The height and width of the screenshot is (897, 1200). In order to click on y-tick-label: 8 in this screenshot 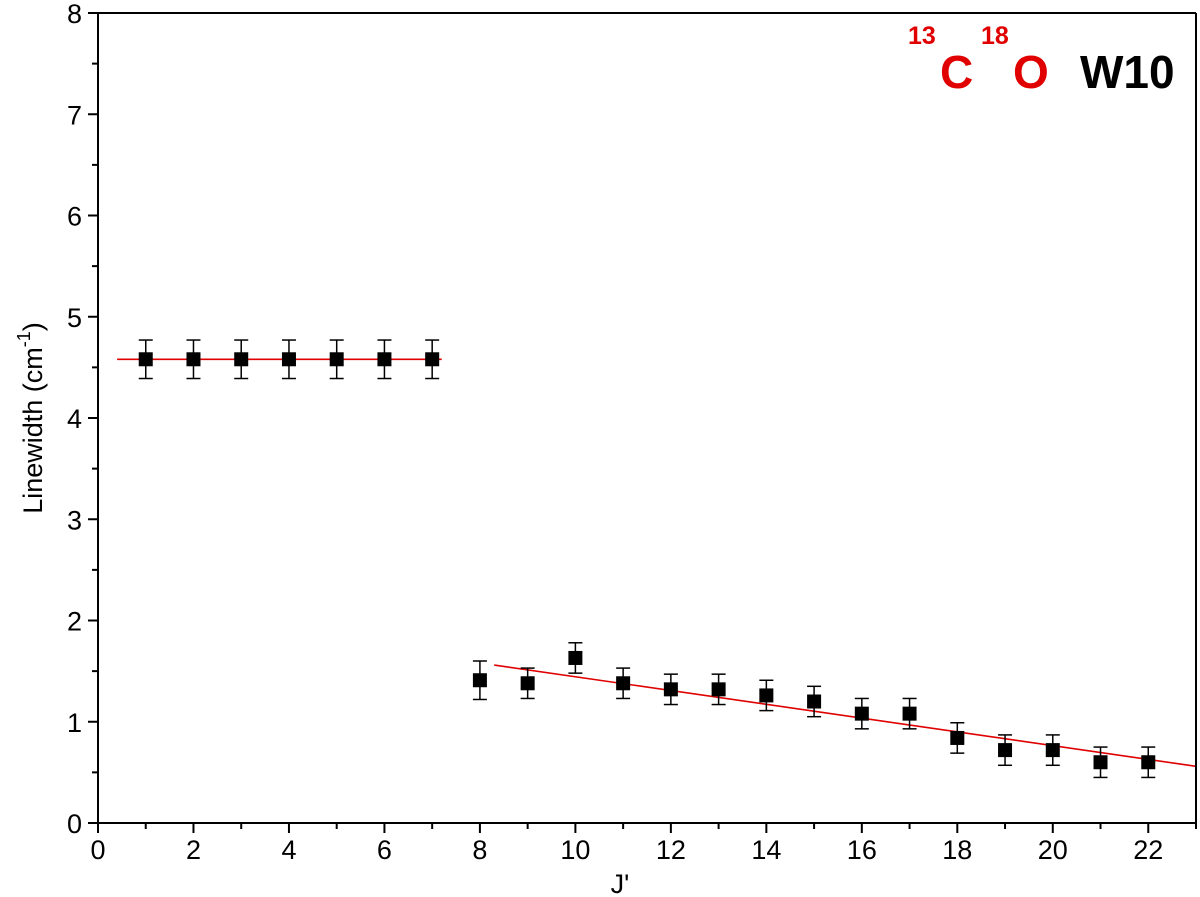, I will do `click(74, 14)`.